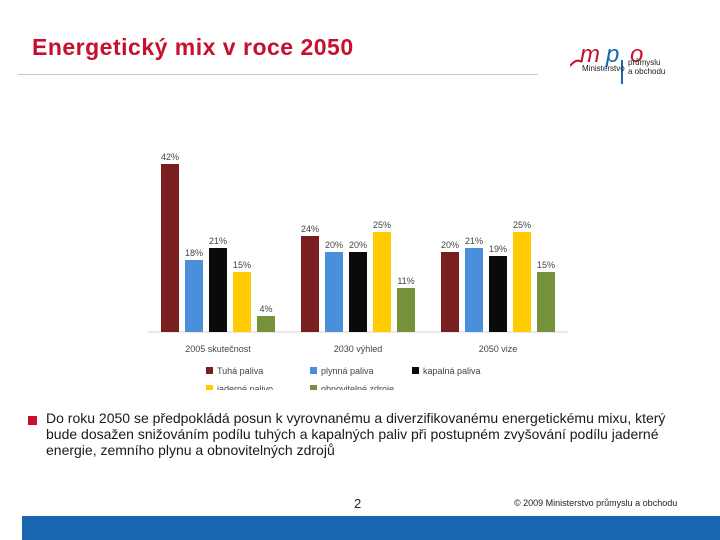  Describe the element at coordinates (498, 349) in the screenshot. I see `x-tick-label: 2050 vize` at that location.